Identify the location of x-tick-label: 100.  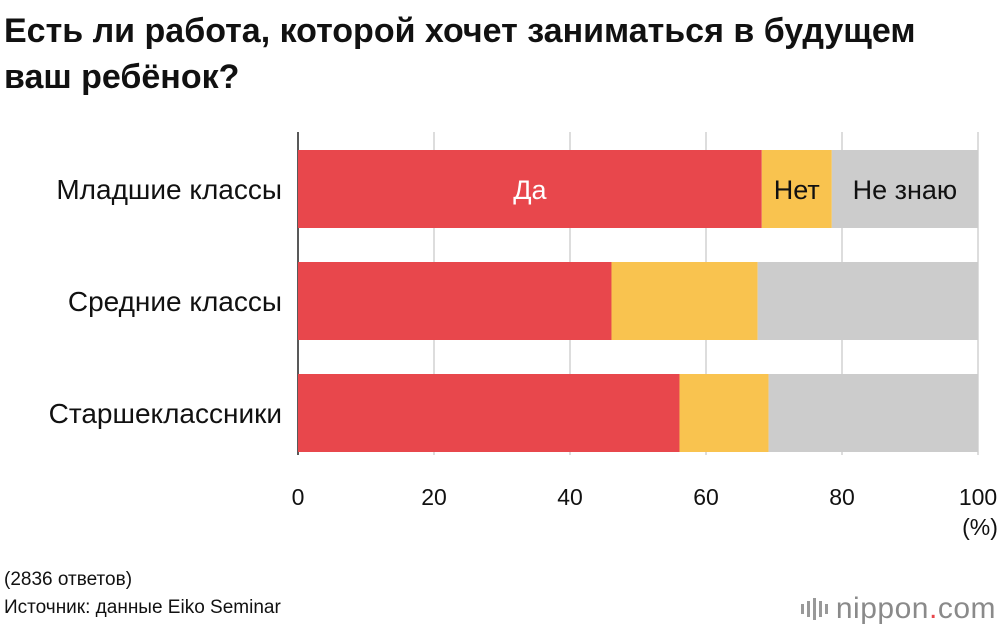
(978, 497).